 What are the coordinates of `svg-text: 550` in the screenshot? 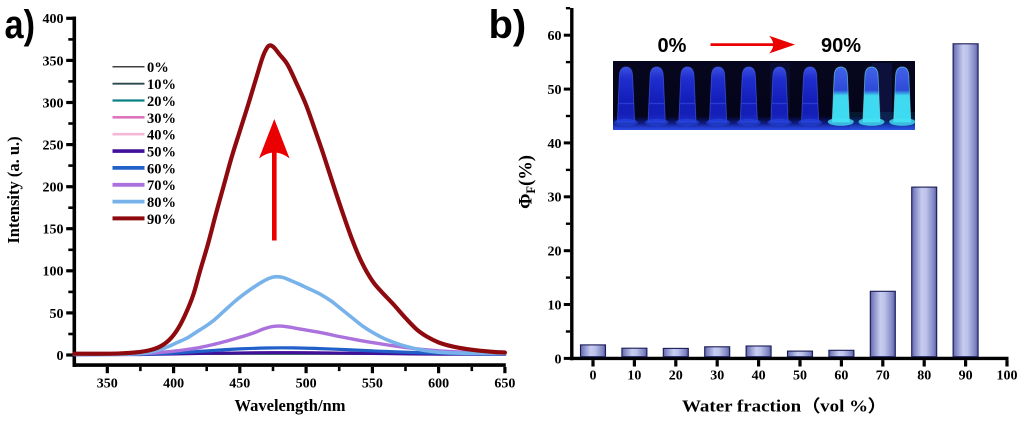 It's located at (372, 384).